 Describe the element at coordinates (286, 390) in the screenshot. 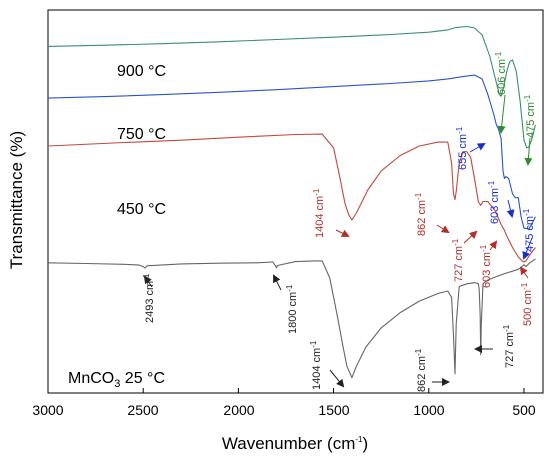

I see `x-tick-marks` at that location.